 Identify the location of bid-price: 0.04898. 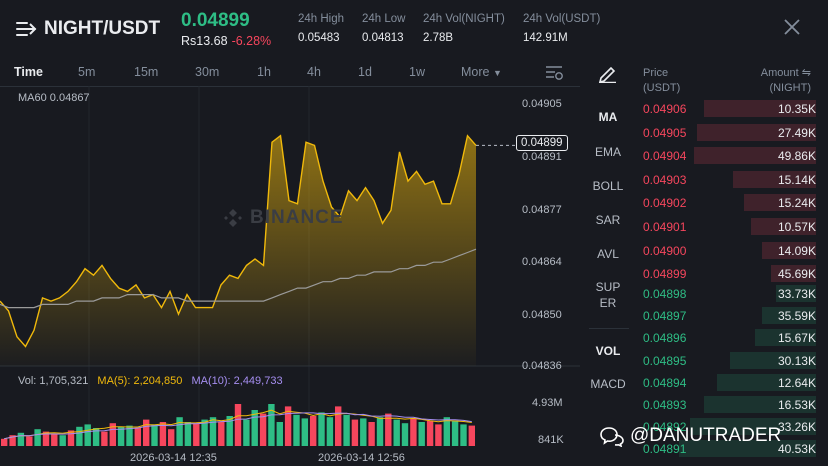
(665, 294).